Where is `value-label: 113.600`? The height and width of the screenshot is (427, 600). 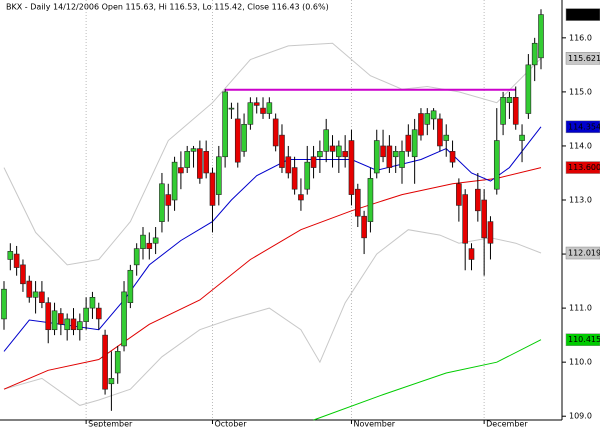 value-label: 113.600 is located at coordinates (584, 167).